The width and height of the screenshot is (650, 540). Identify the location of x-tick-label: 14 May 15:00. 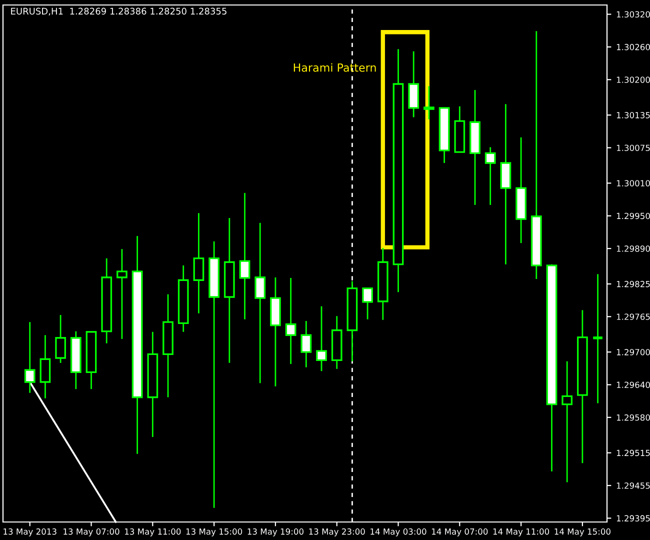
(582, 532).